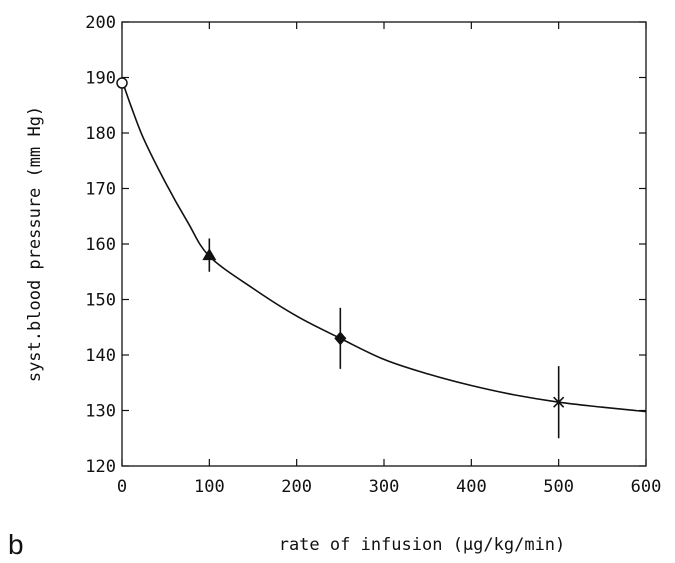 The height and width of the screenshot is (563, 675). I want to click on x-tick-label: 500, so click(558, 487).